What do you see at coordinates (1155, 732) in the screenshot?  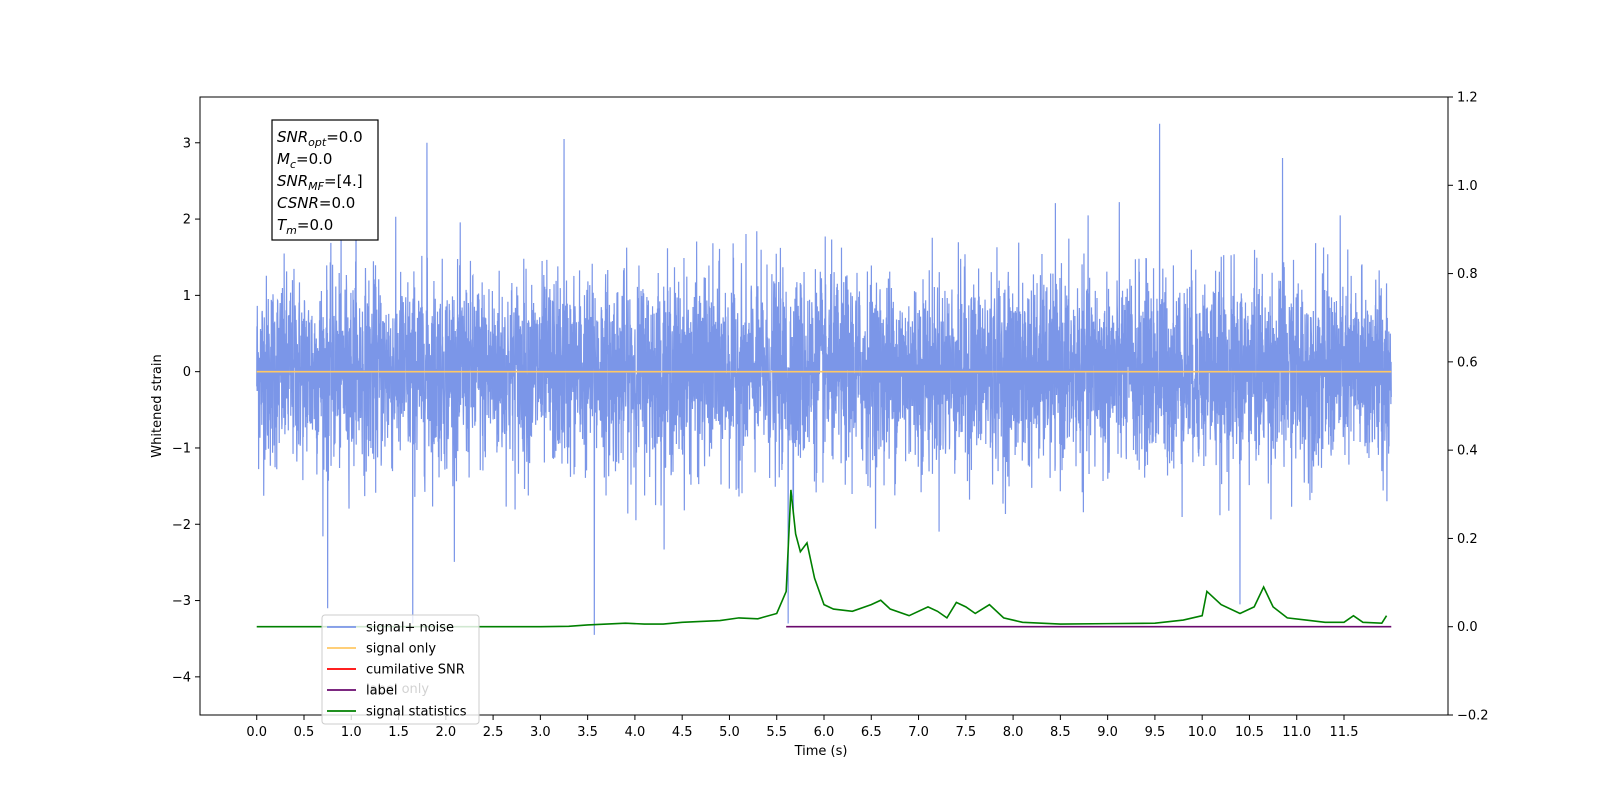 I see `x-tick-label: 9.5` at bounding box center [1155, 732].